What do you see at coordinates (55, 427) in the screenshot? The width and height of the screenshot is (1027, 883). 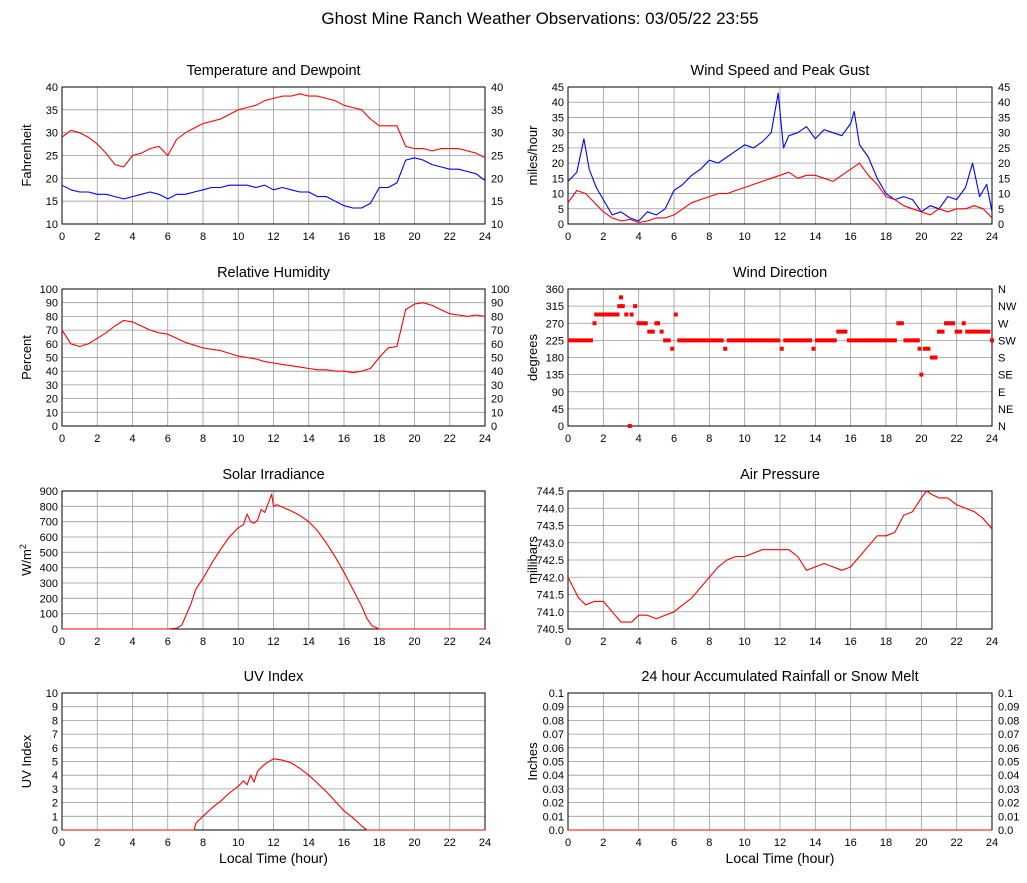 I see `y-tick-label: 0` at bounding box center [55, 427].